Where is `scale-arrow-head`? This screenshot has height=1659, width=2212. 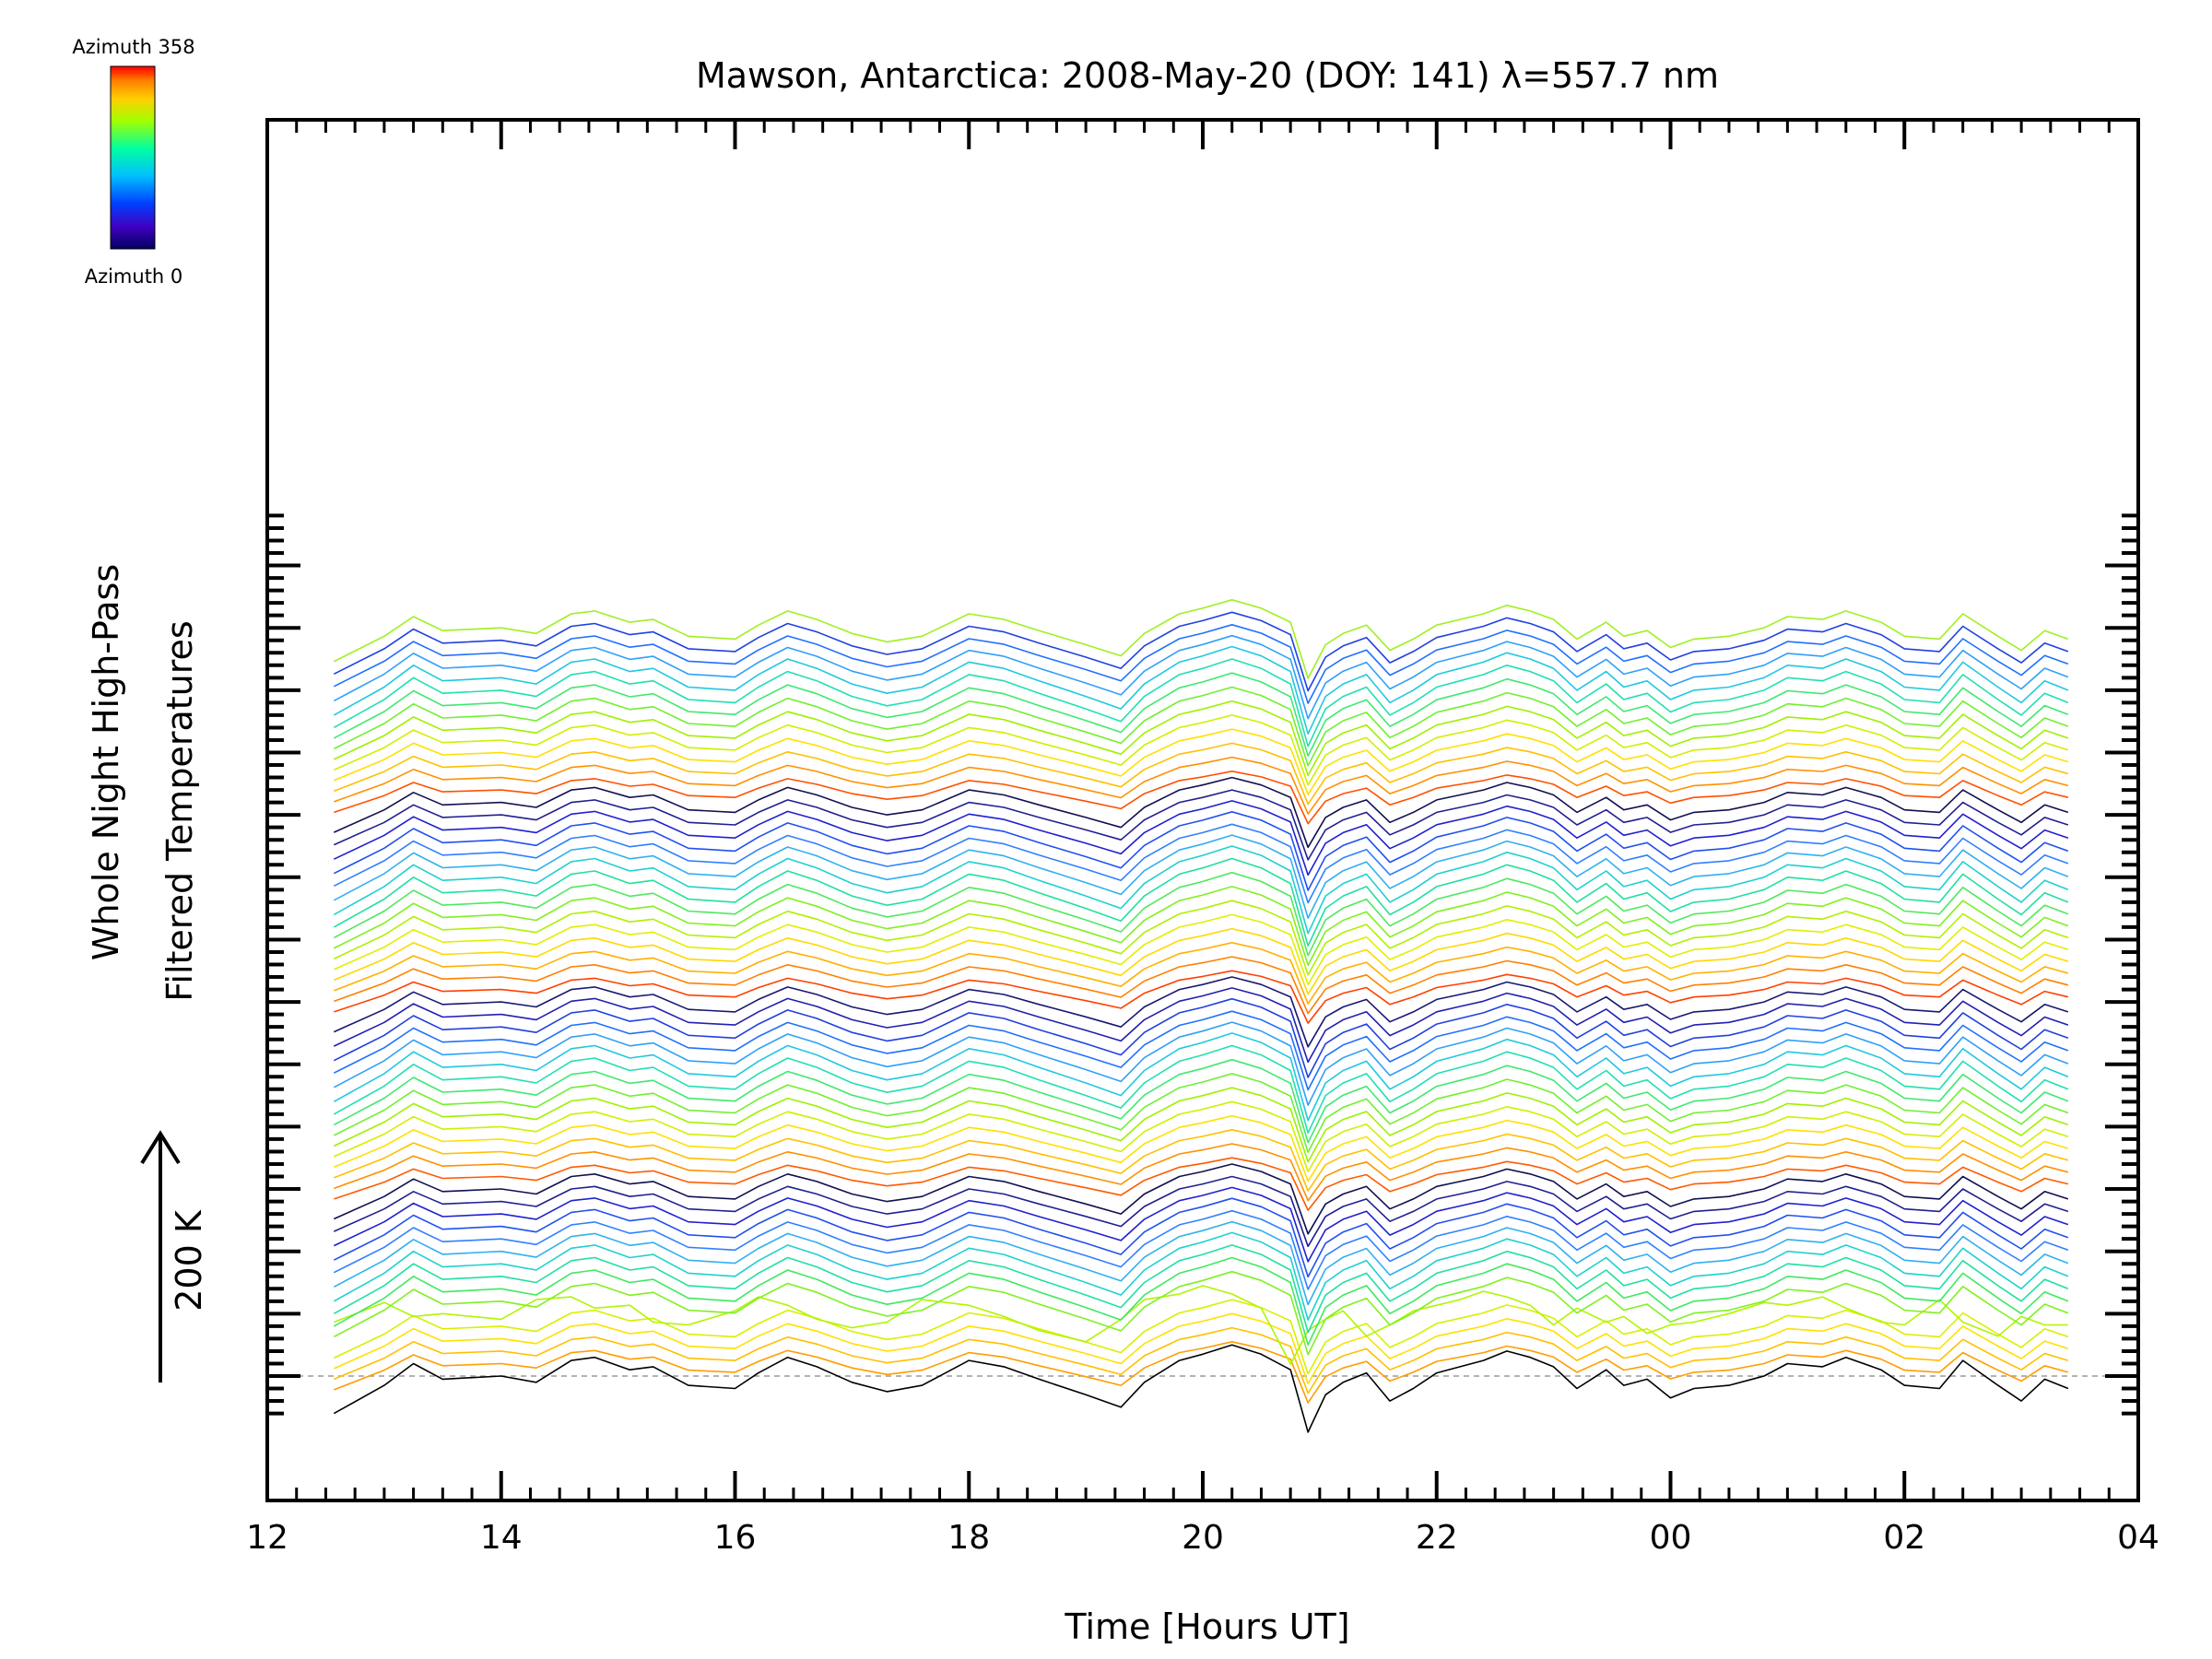 scale-arrow-head is located at coordinates (160, 1147).